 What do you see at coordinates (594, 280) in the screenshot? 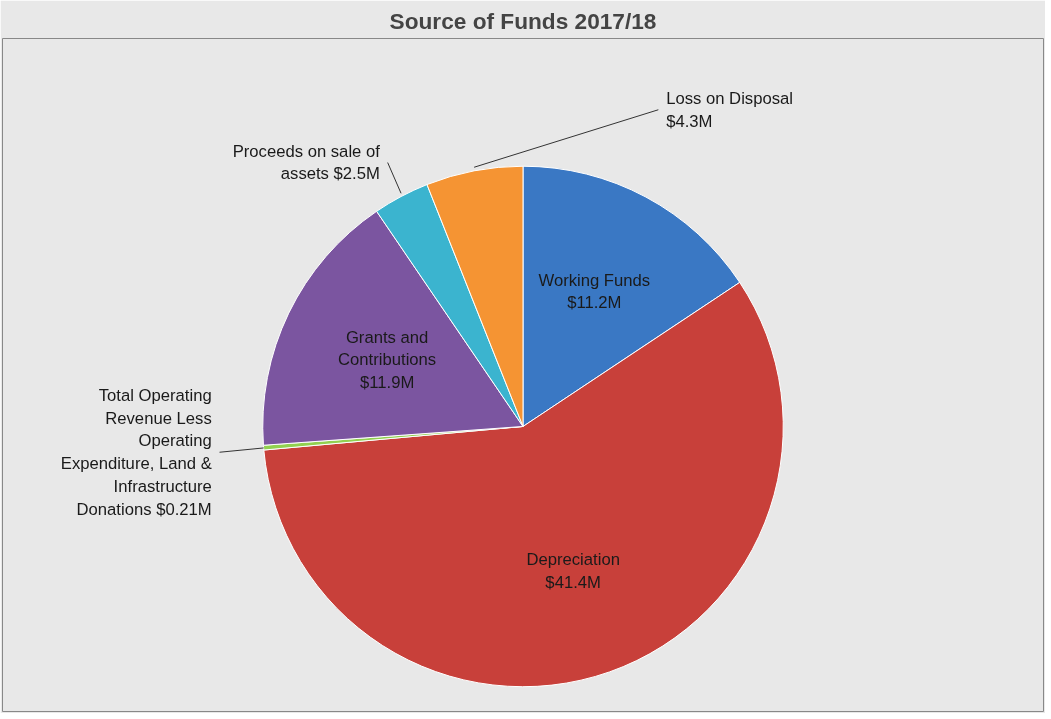
I see `slice-label: Working Funds` at bounding box center [594, 280].